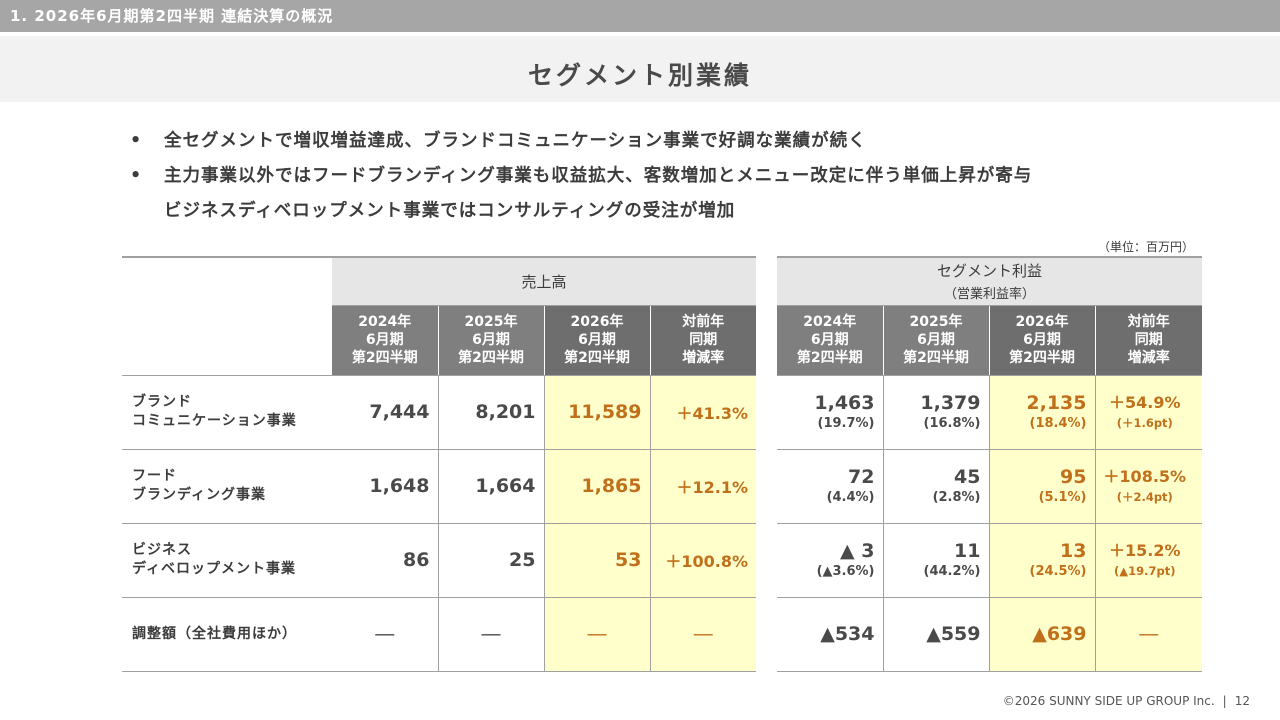 Image resolution: width=1280 pixels, height=720 pixels. What do you see at coordinates (596, 560) in the screenshot?
I see `sales-cell-current: 53` at bounding box center [596, 560].